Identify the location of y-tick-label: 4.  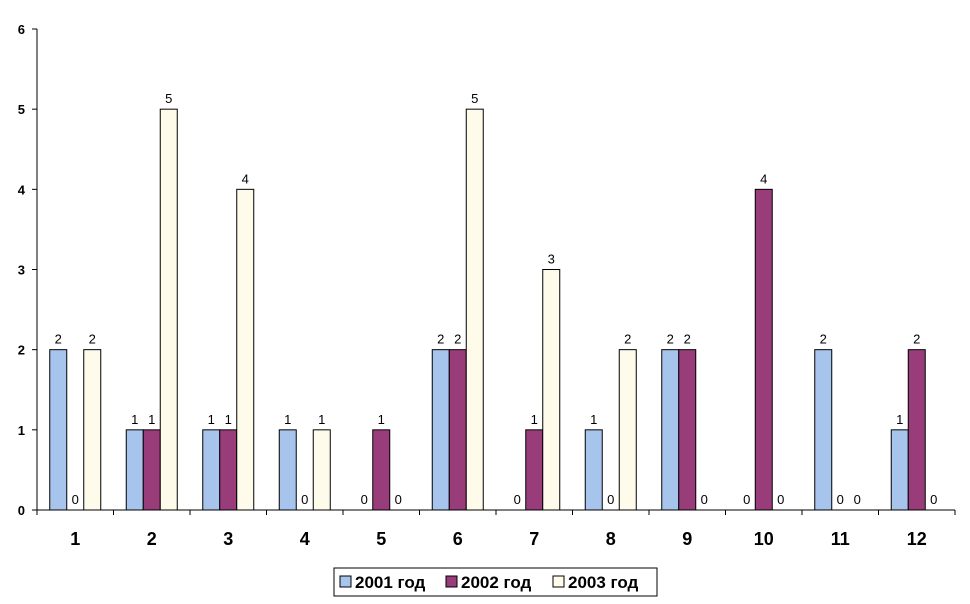
(22, 189).